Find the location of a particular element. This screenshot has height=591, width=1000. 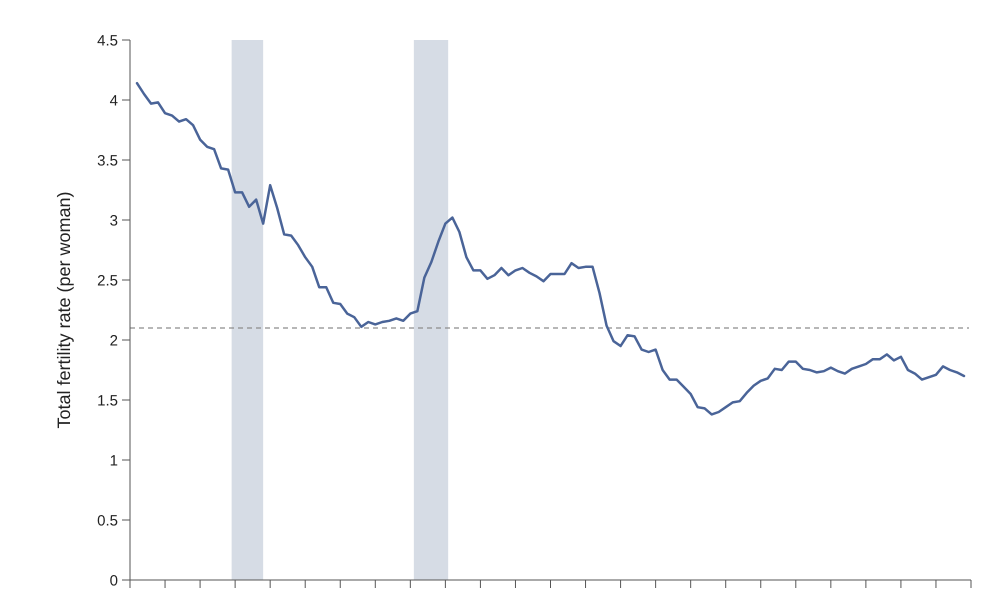

y-tick-label: 3.5 is located at coordinates (107, 161).